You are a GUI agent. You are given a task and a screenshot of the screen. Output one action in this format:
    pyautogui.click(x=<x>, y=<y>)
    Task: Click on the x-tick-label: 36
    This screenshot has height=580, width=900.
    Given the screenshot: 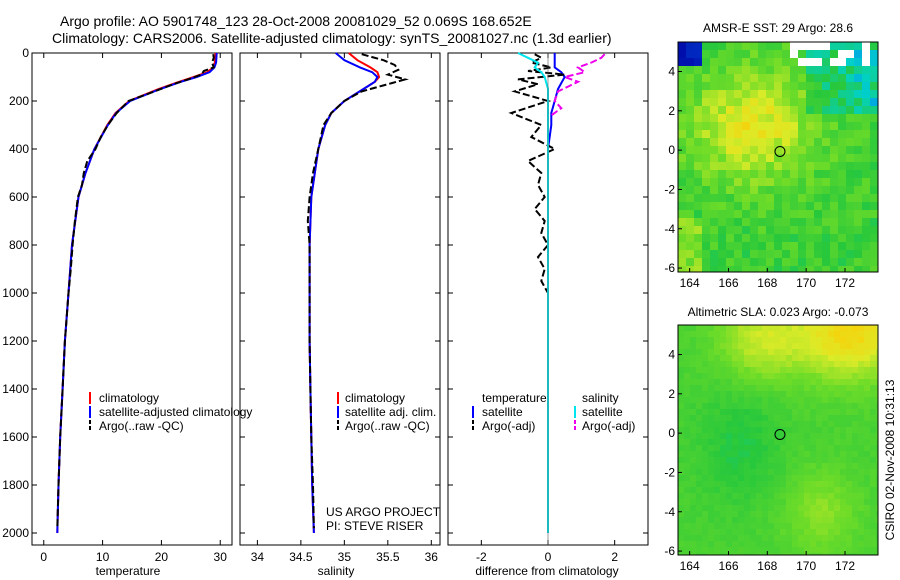 What is the action you would take?
    pyautogui.click(x=432, y=557)
    